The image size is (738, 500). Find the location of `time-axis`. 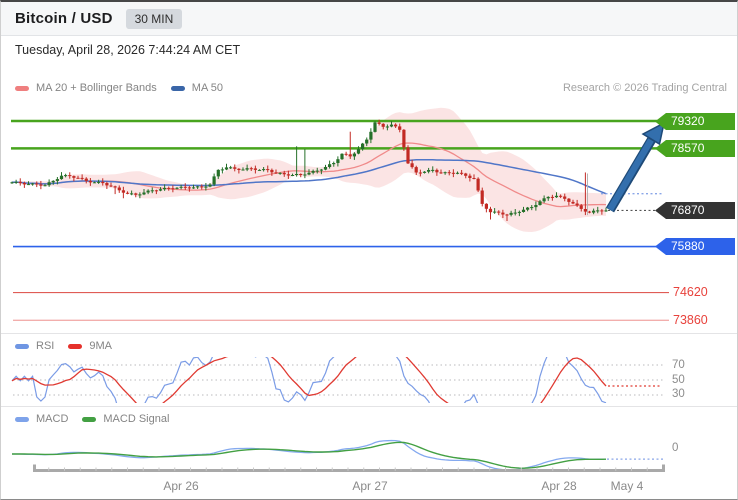

time-axis is located at coordinates (349, 468).